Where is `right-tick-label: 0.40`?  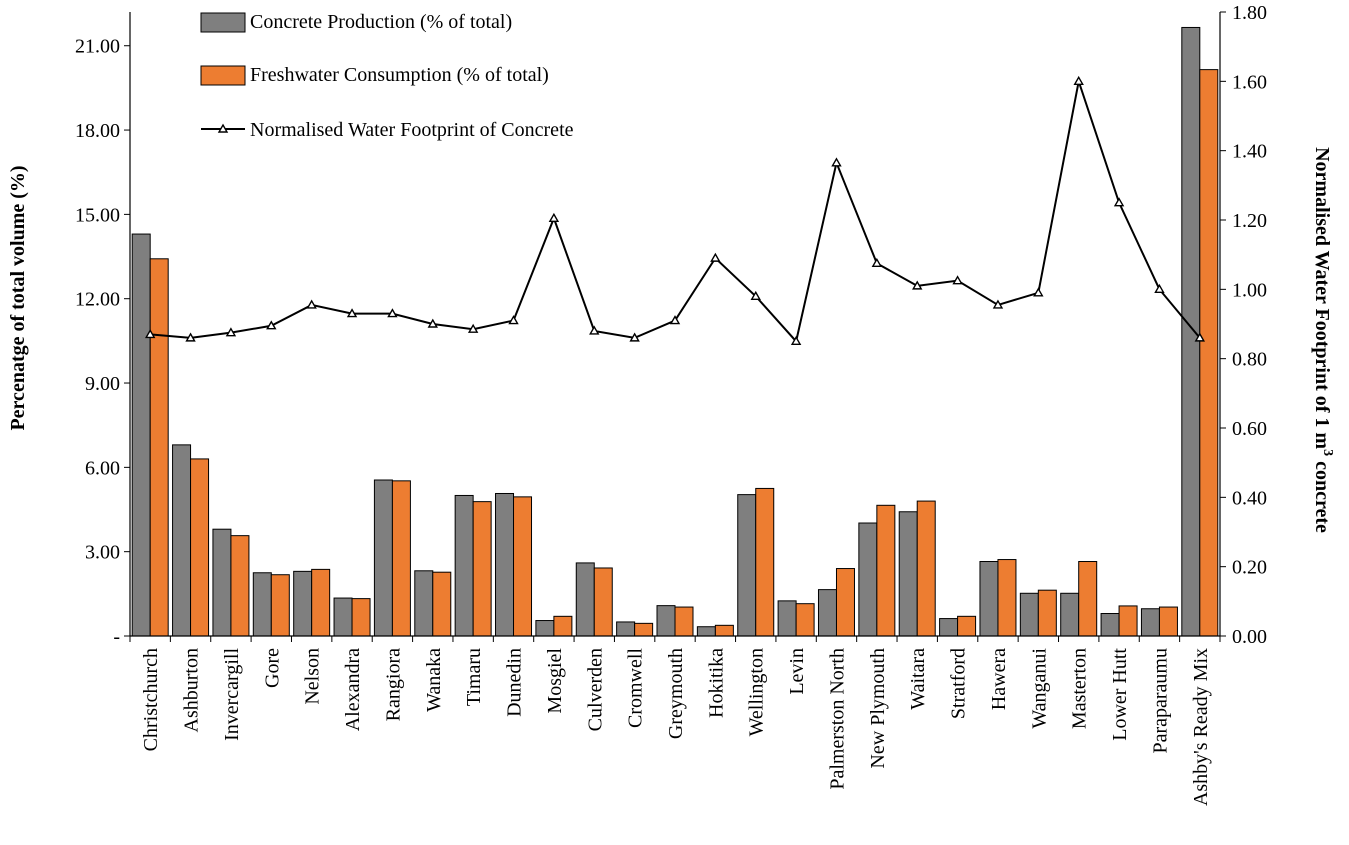 right-tick-label: 0.40 is located at coordinates (1249, 498).